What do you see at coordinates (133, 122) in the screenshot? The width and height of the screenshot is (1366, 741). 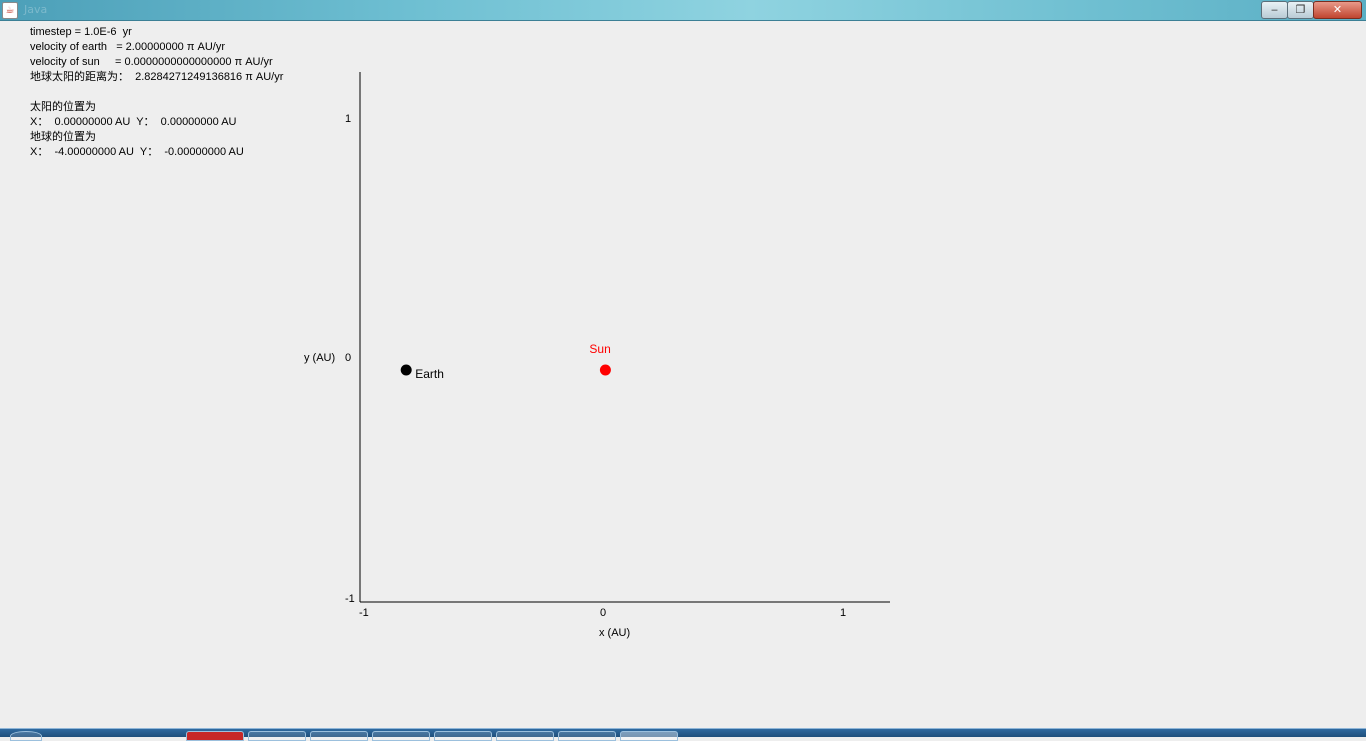 I see `sun-position-text: X： 0.00000000 AU Y： 0.00000000 AU` at bounding box center [133, 122].